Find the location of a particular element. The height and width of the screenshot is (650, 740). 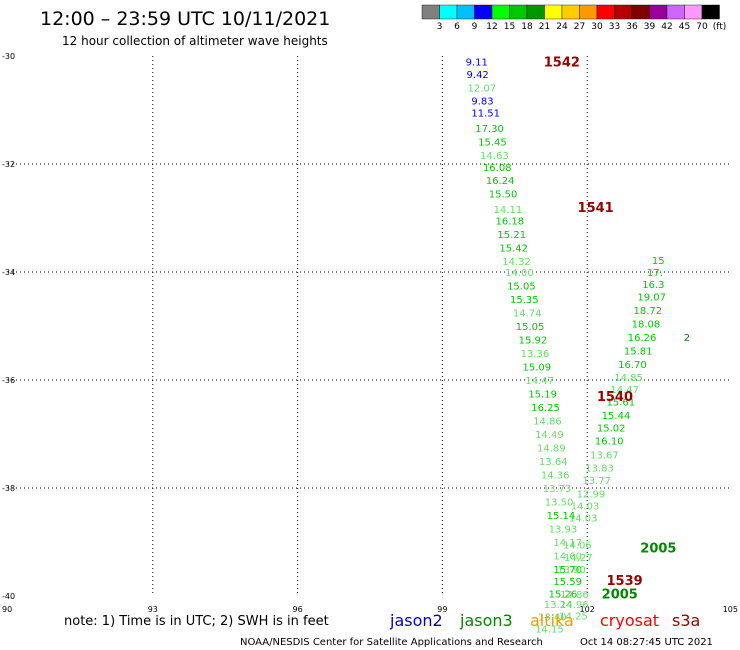

swh-value: 16.25 is located at coordinates (545, 408).